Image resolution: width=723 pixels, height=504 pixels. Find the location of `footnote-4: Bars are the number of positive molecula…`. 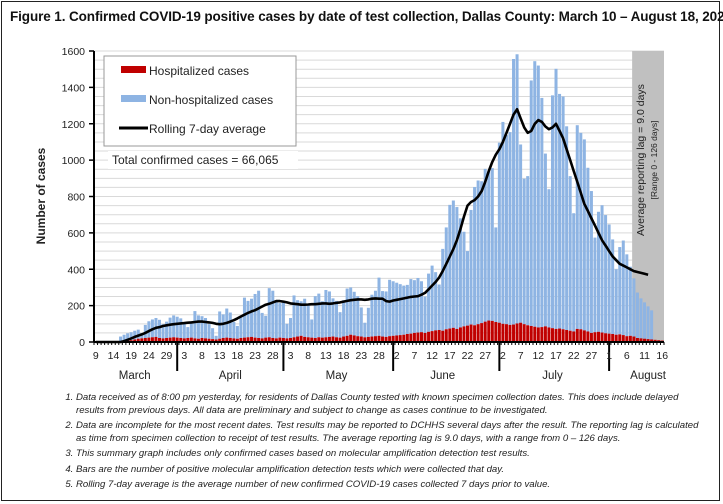

footnote-4: Bars are the number of positive molecula… is located at coordinates (389, 470).